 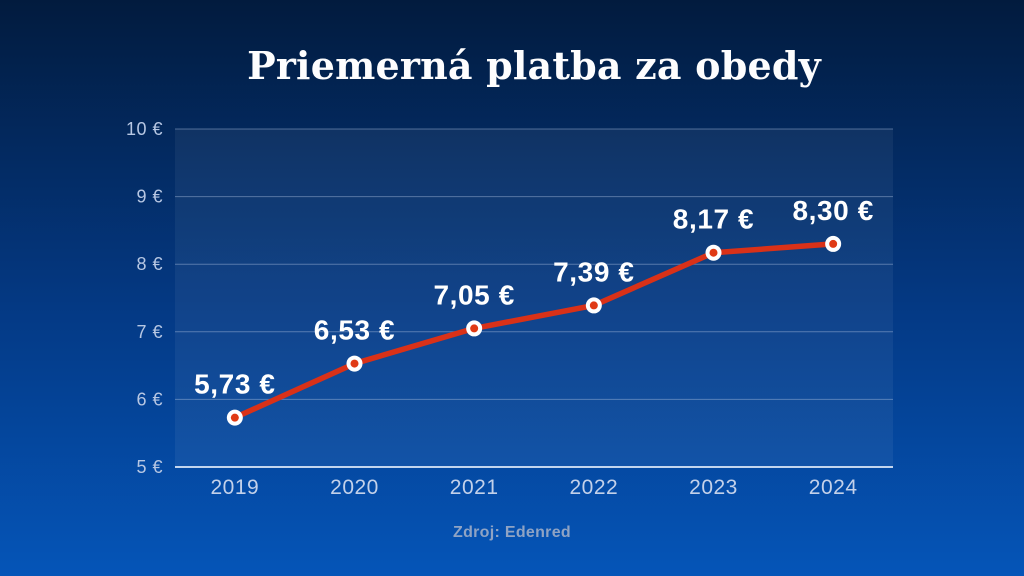 What do you see at coordinates (593, 487) in the screenshot?
I see `x-tick-label: 2022` at bounding box center [593, 487].